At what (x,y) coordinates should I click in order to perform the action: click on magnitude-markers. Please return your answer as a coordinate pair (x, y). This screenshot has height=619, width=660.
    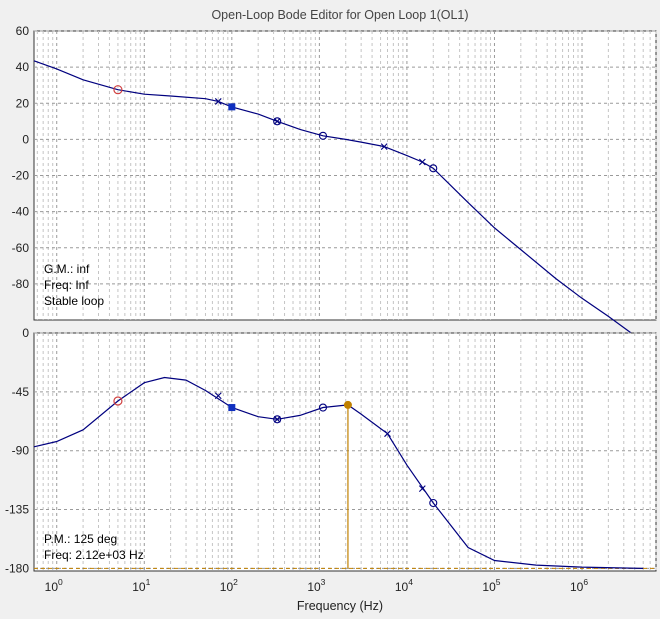
    Looking at the image, I should click on (275, 129).